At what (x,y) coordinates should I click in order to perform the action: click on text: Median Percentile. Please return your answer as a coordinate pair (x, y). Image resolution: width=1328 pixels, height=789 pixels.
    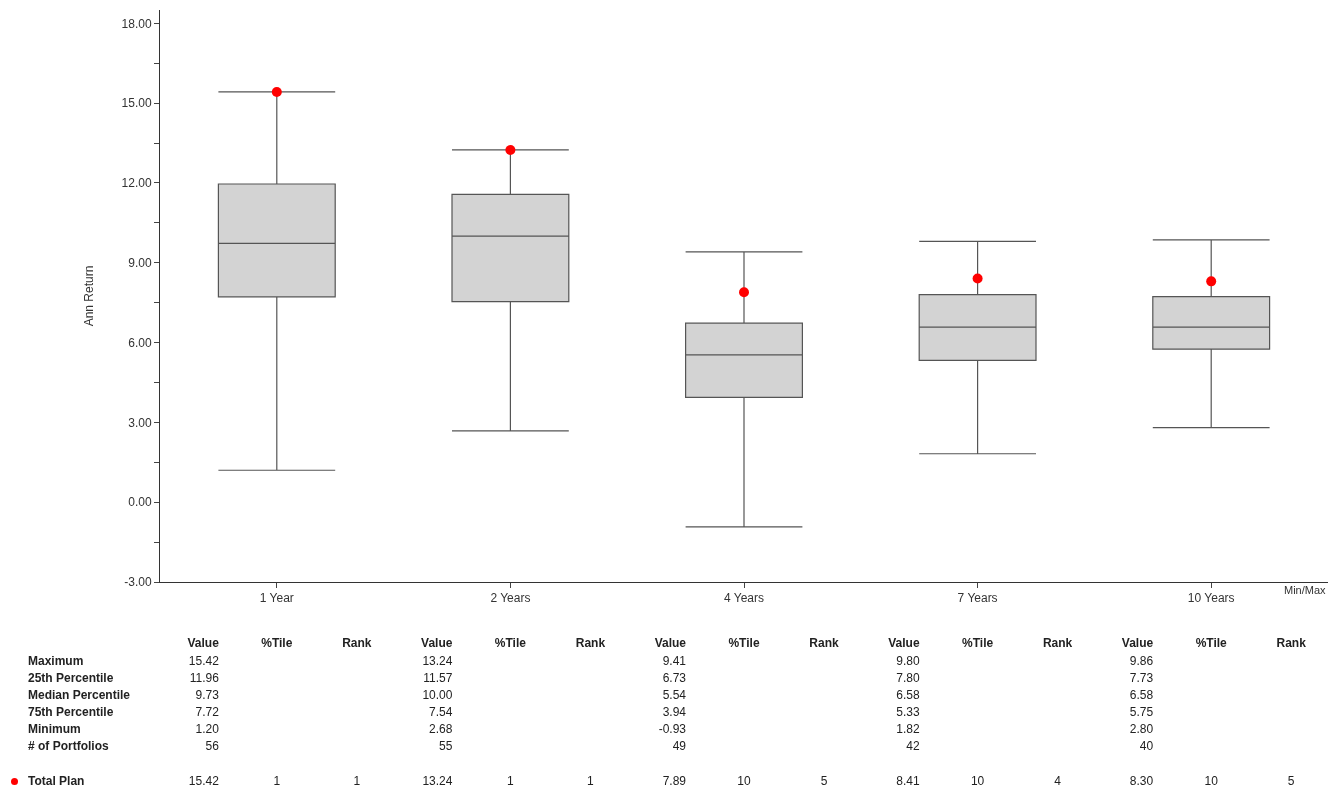
    Looking at the image, I should click on (79, 695).